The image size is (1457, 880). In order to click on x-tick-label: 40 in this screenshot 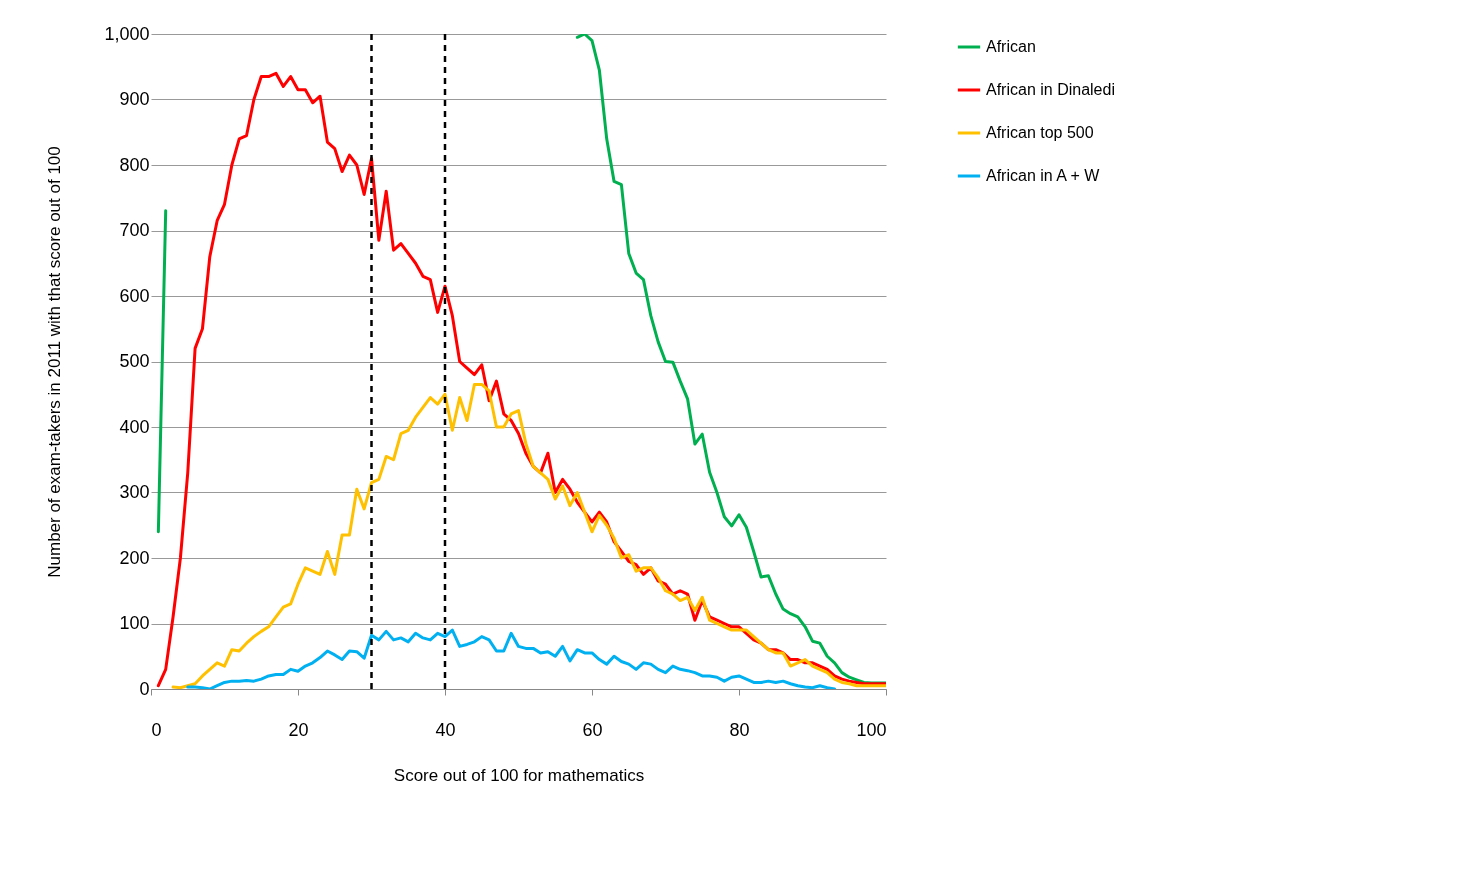, I will do `click(445, 729)`.